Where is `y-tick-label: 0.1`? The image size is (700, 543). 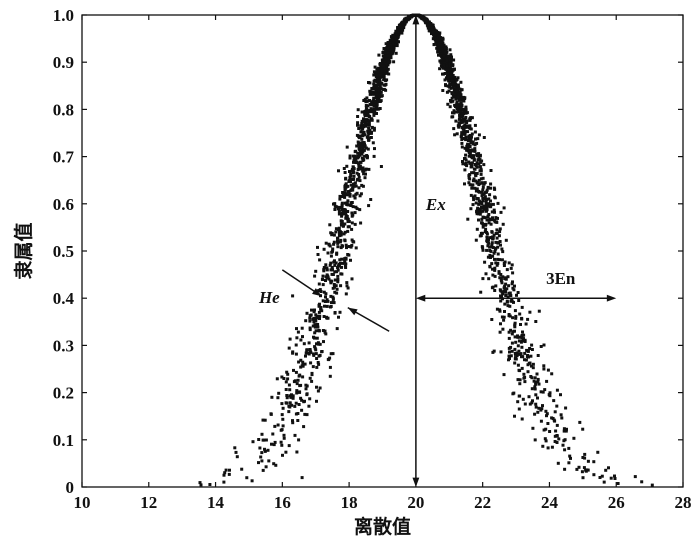 y-tick-label: 0.1 is located at coordinates (63, 440).